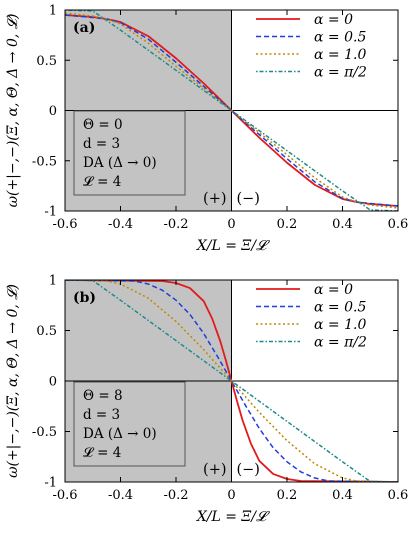 This screenshot has width=409, height=534. I want to click on info-box: Θ = 8 d = 3 DA (Δ → 0) 𝓛 = 4, so click(129, 424).